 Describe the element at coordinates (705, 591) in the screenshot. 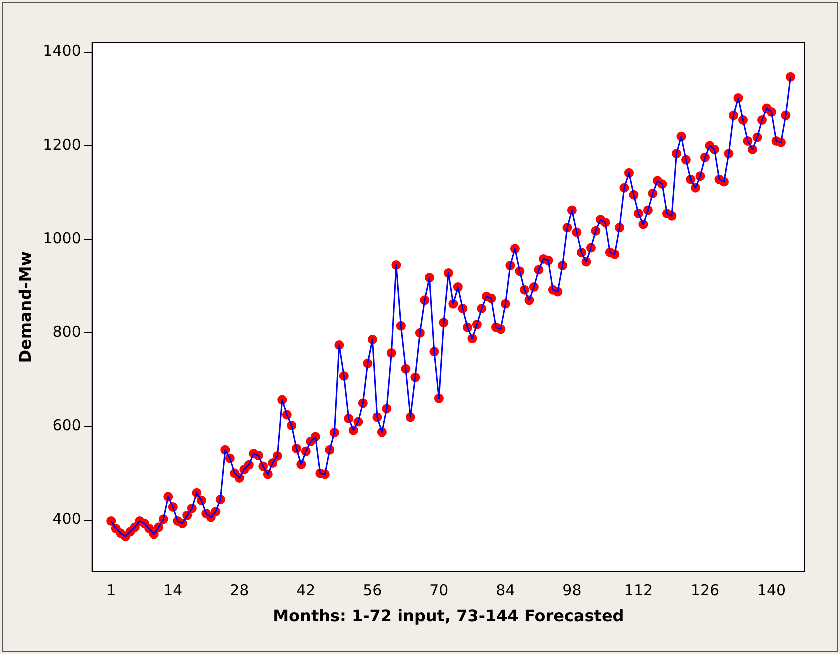

I see `x-tick-label: 126` at that location.